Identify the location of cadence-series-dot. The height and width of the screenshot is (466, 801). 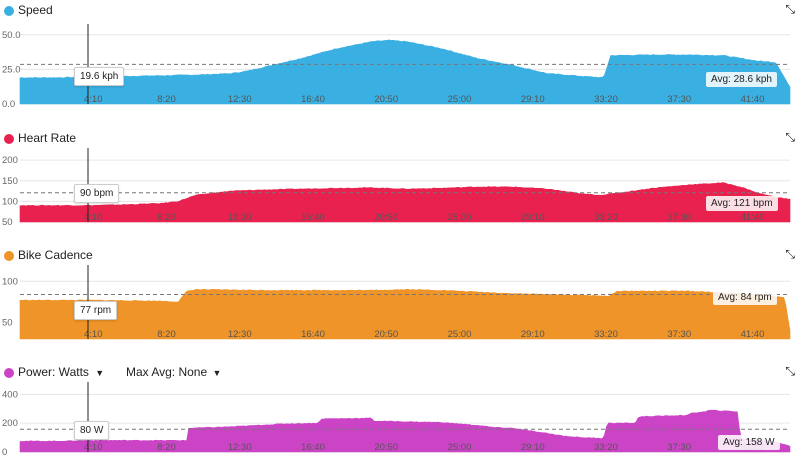
(9, 256).